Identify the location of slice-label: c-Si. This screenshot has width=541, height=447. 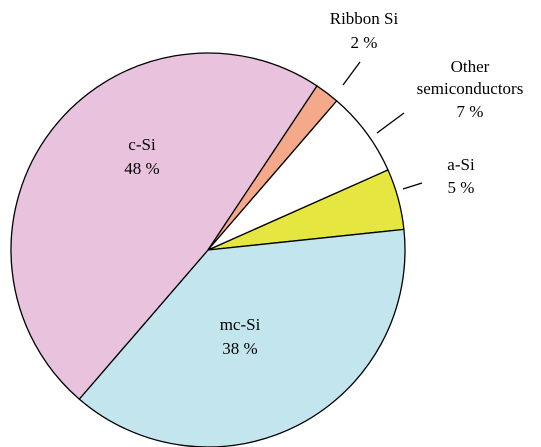
(142, 144).